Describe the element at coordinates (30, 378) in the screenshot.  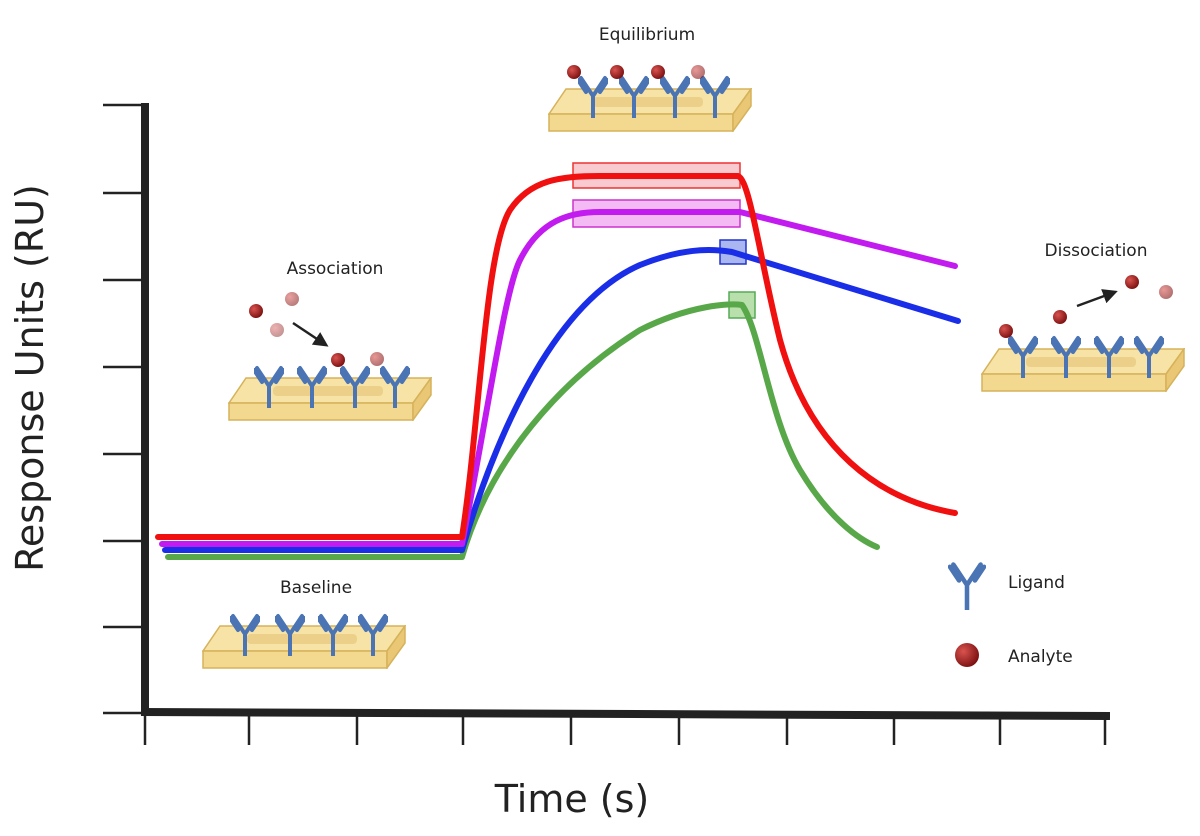
I see `y-axis-label: Response Units (RU)` at that location.